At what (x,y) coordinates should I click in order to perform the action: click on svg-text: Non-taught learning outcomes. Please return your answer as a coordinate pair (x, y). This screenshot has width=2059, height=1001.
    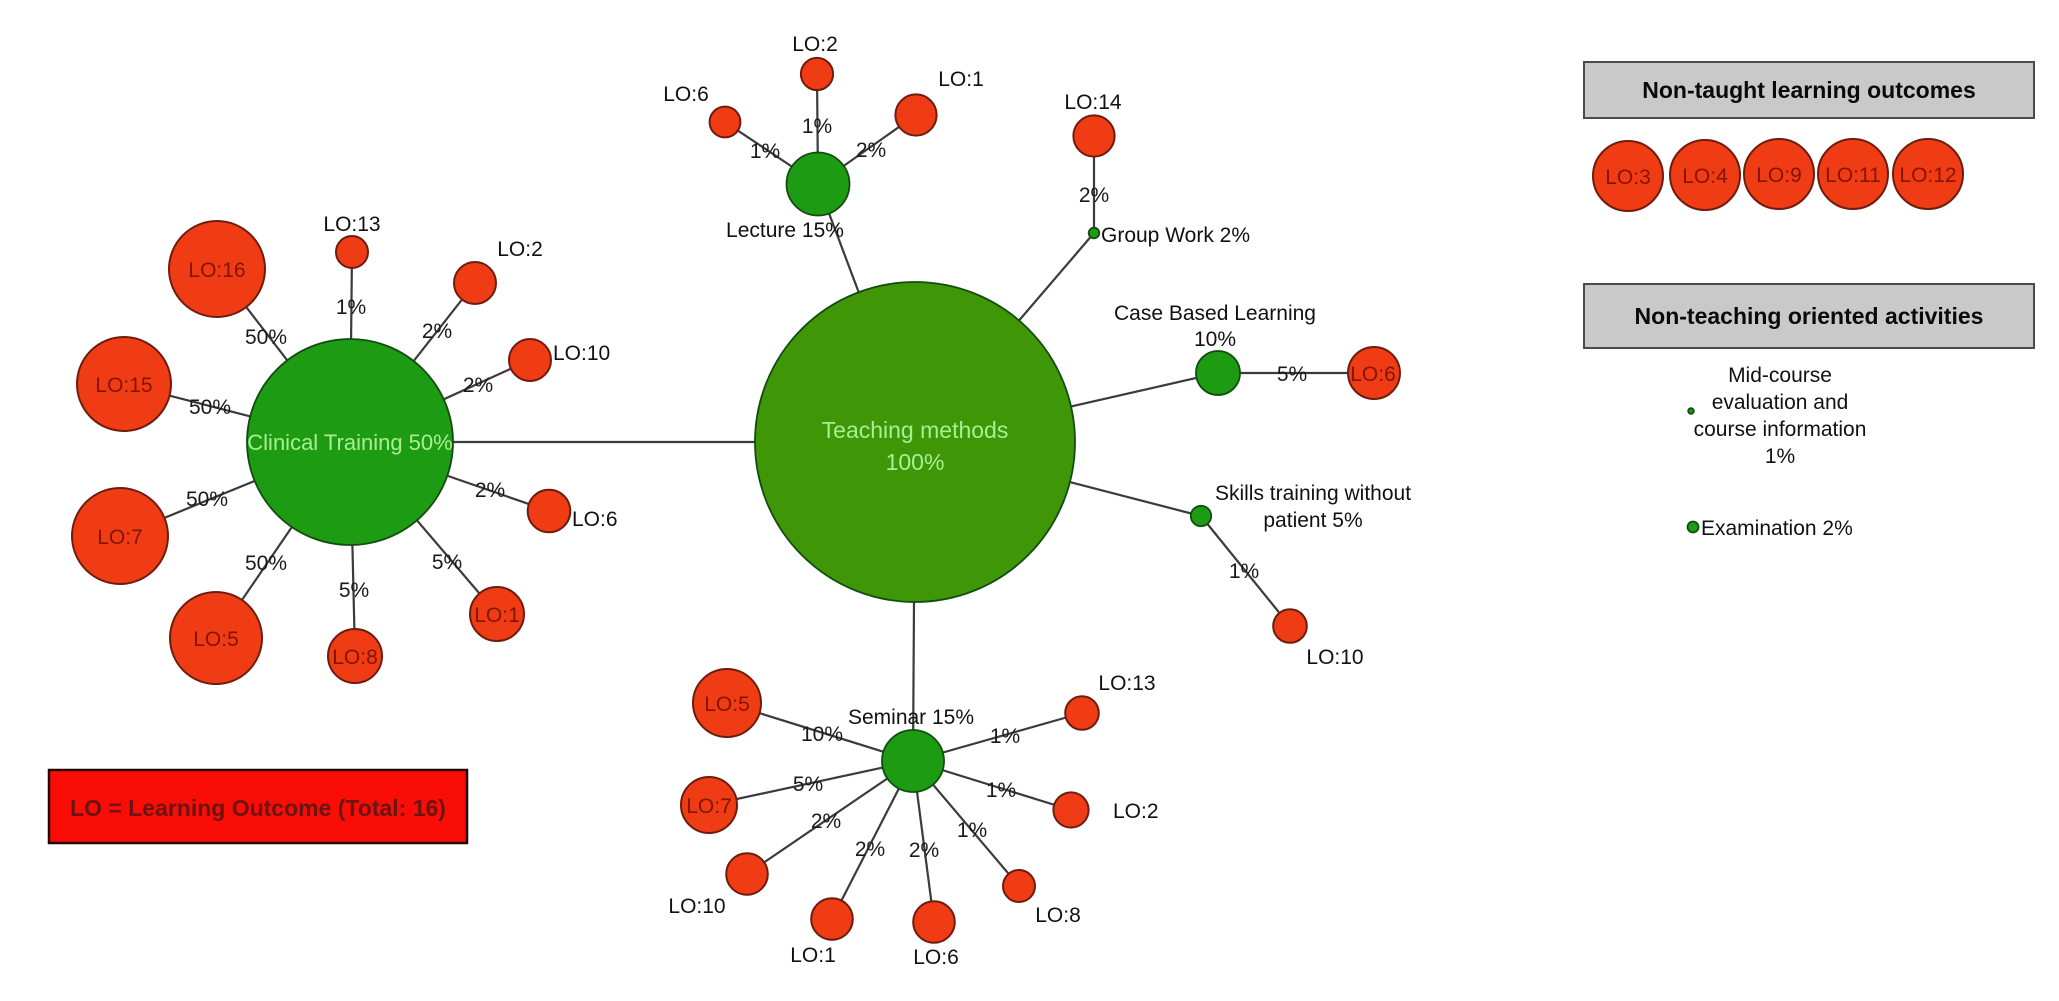
    Looking at the image, I should click on (1809, 90).